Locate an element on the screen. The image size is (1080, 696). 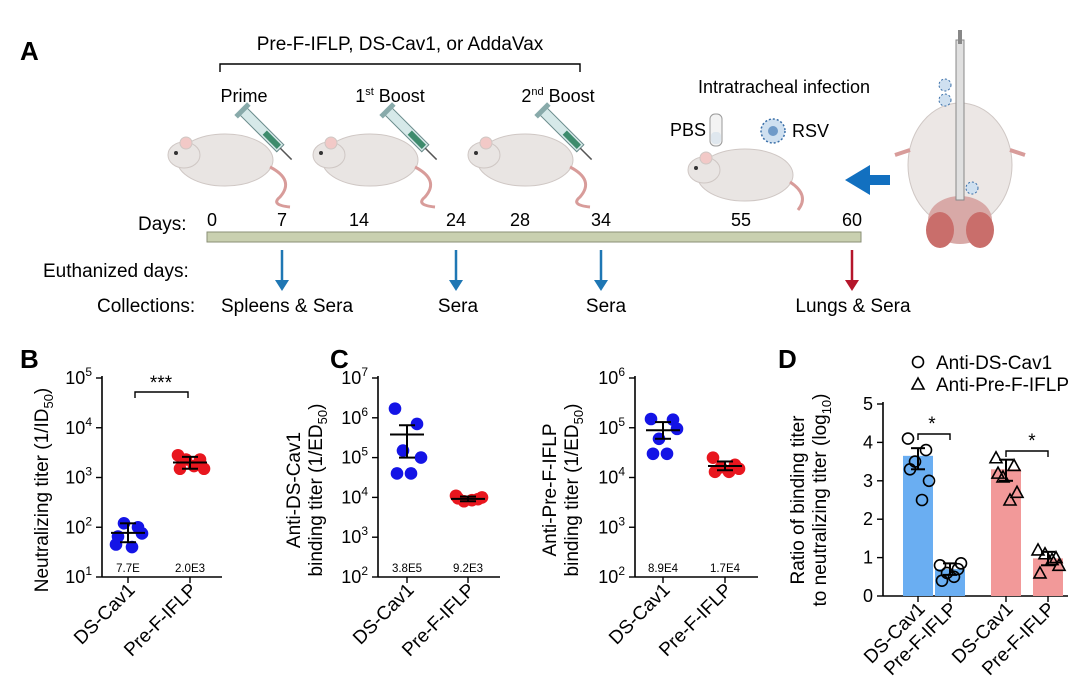
collection-item: Sera is located at coordinates (458, 306).